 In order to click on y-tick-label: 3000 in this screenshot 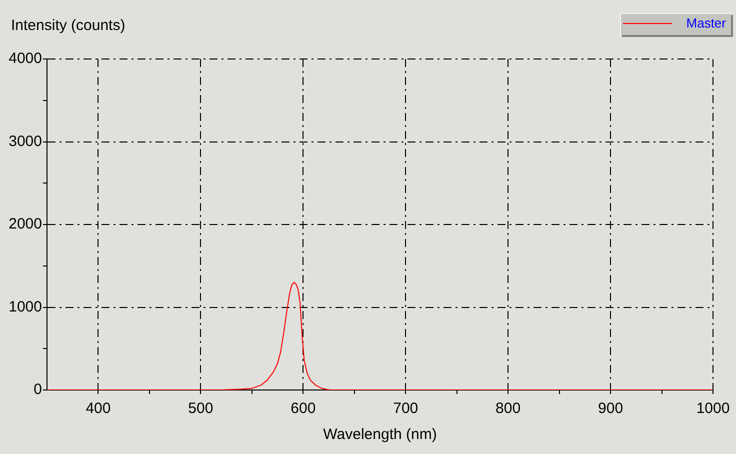, I will do `click(25, 141)`.